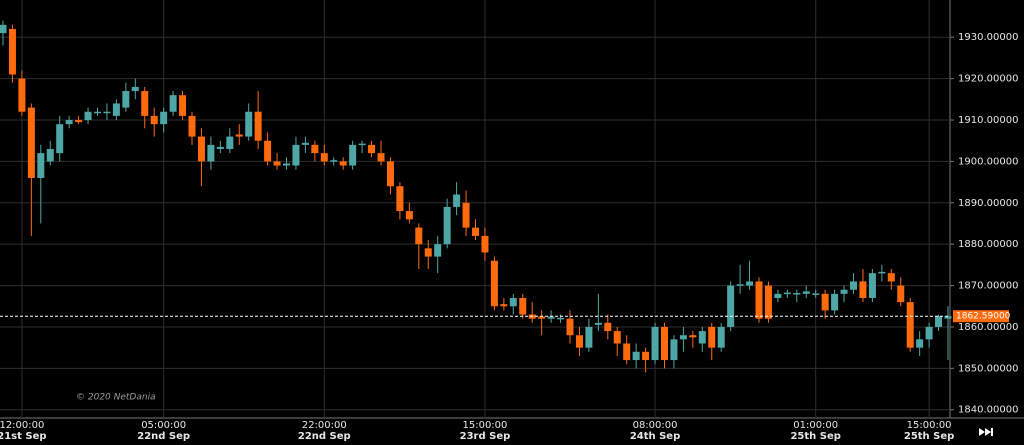 This screenshot has height=445, width=1024. Describe the element at coordinates (22, 425) in the screenshot. I see `x-tick-label: 12:00:00` at that location.